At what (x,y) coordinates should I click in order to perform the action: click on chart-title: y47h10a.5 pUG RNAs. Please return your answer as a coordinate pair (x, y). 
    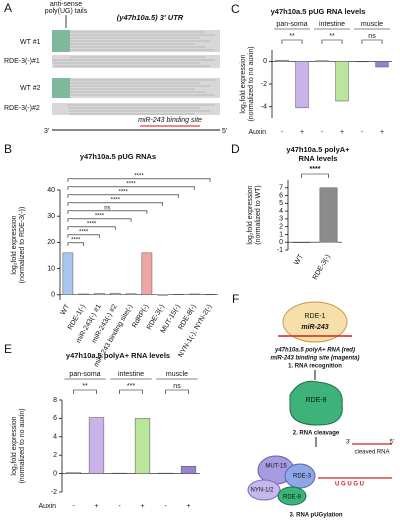
    Looking at the image, I should click on (118, 156).